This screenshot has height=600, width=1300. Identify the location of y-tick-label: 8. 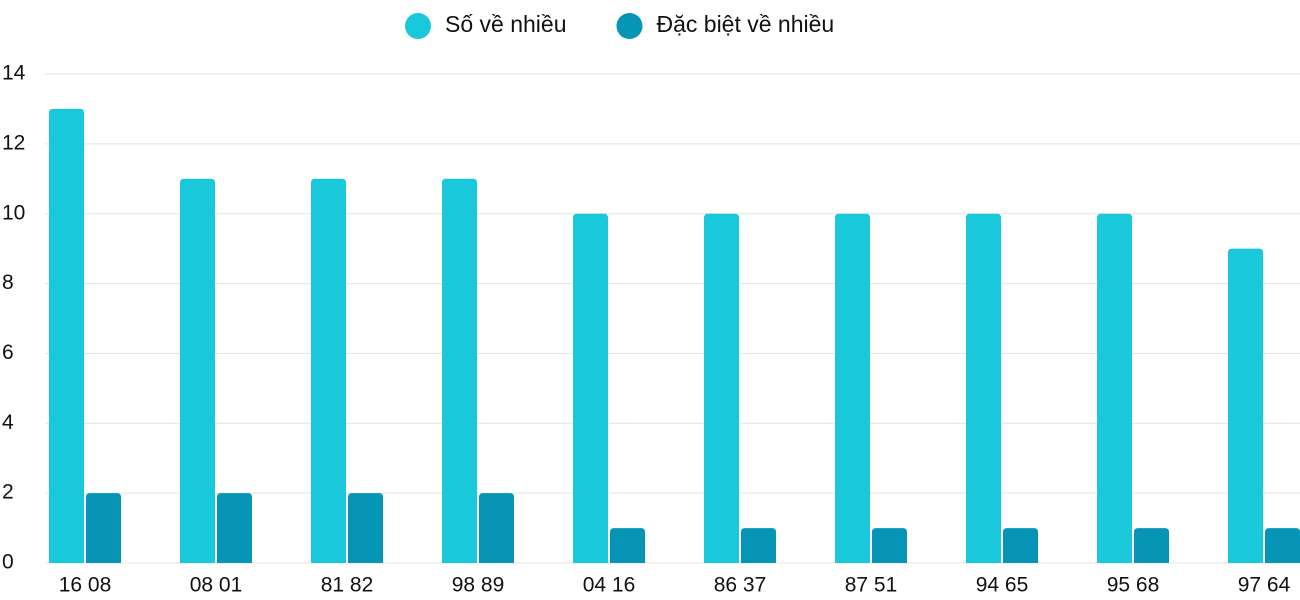
(8, 282).